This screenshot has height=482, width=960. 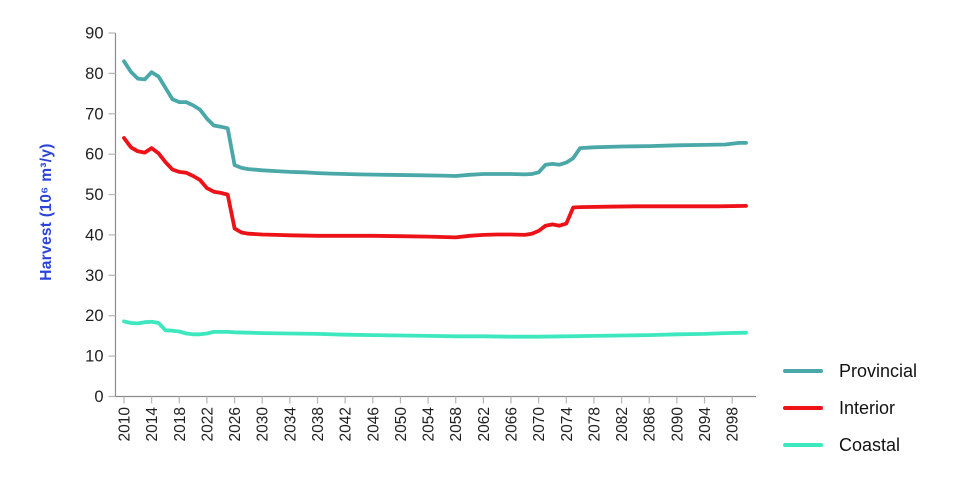 I want to click on y-tick-label: 40, so click(x=94, y=235).